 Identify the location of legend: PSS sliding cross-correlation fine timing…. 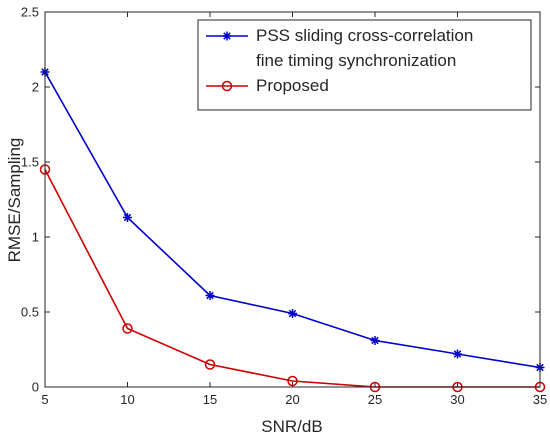
(364, 65).